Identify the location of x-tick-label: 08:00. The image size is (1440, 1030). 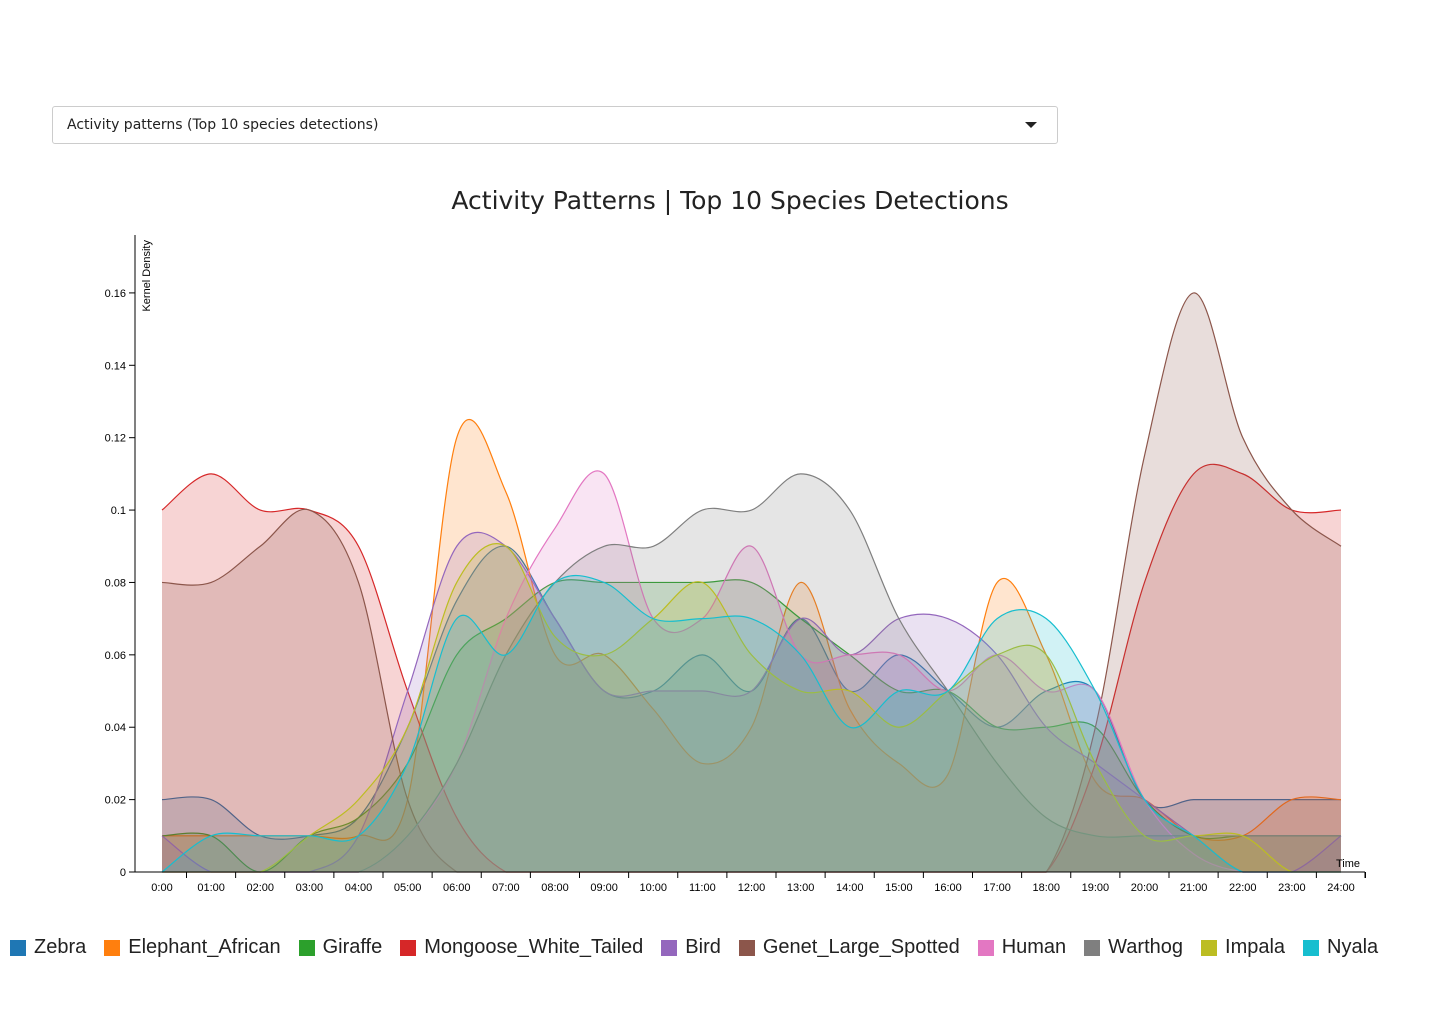
(555, 888).